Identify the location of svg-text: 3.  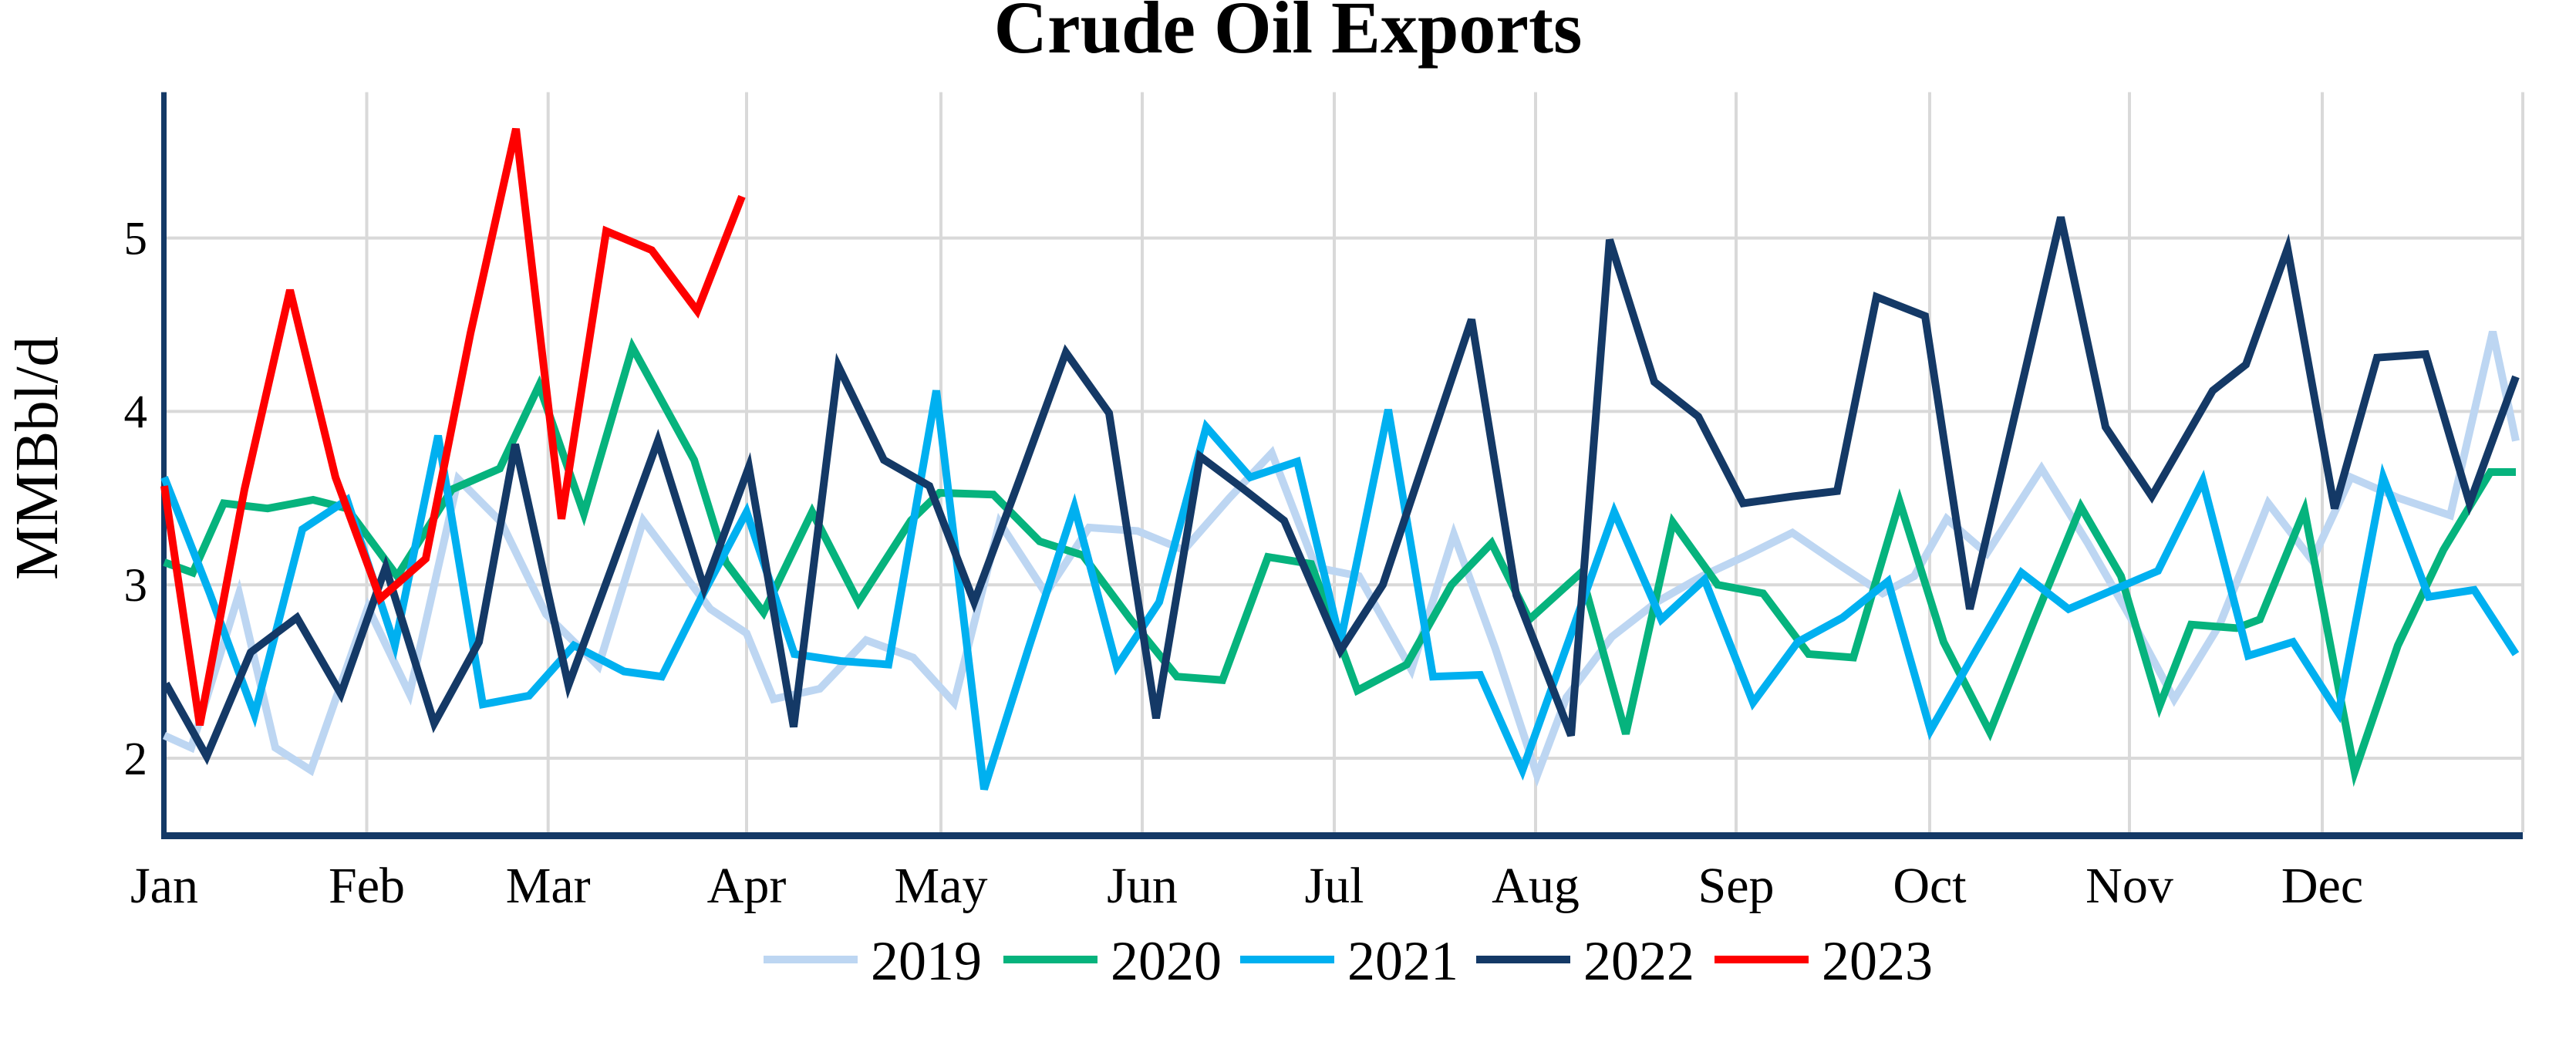
(136, 586).